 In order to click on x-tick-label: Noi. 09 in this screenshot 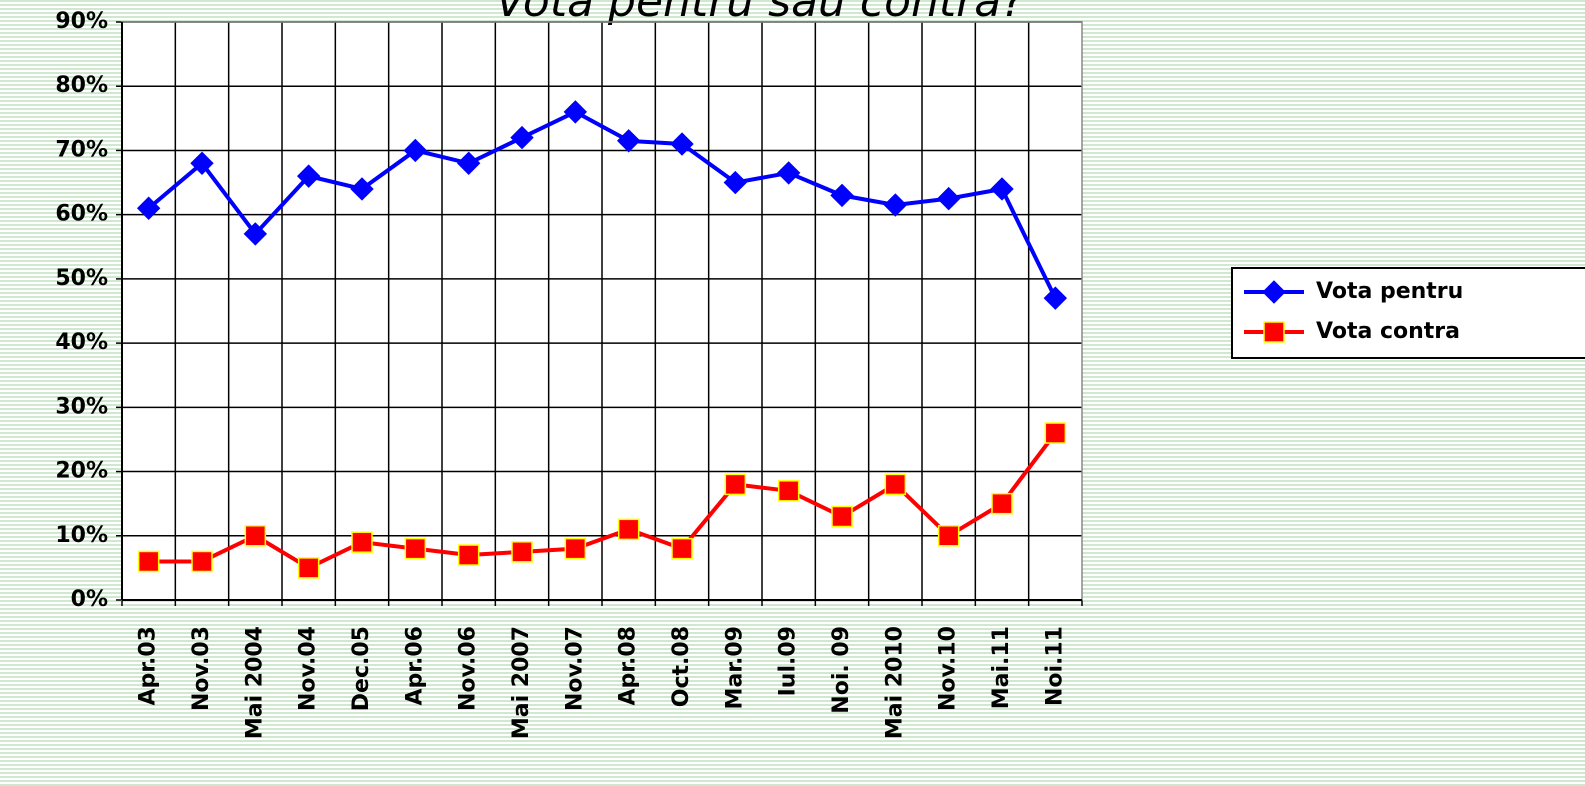, I will do `click(841, 670)`.